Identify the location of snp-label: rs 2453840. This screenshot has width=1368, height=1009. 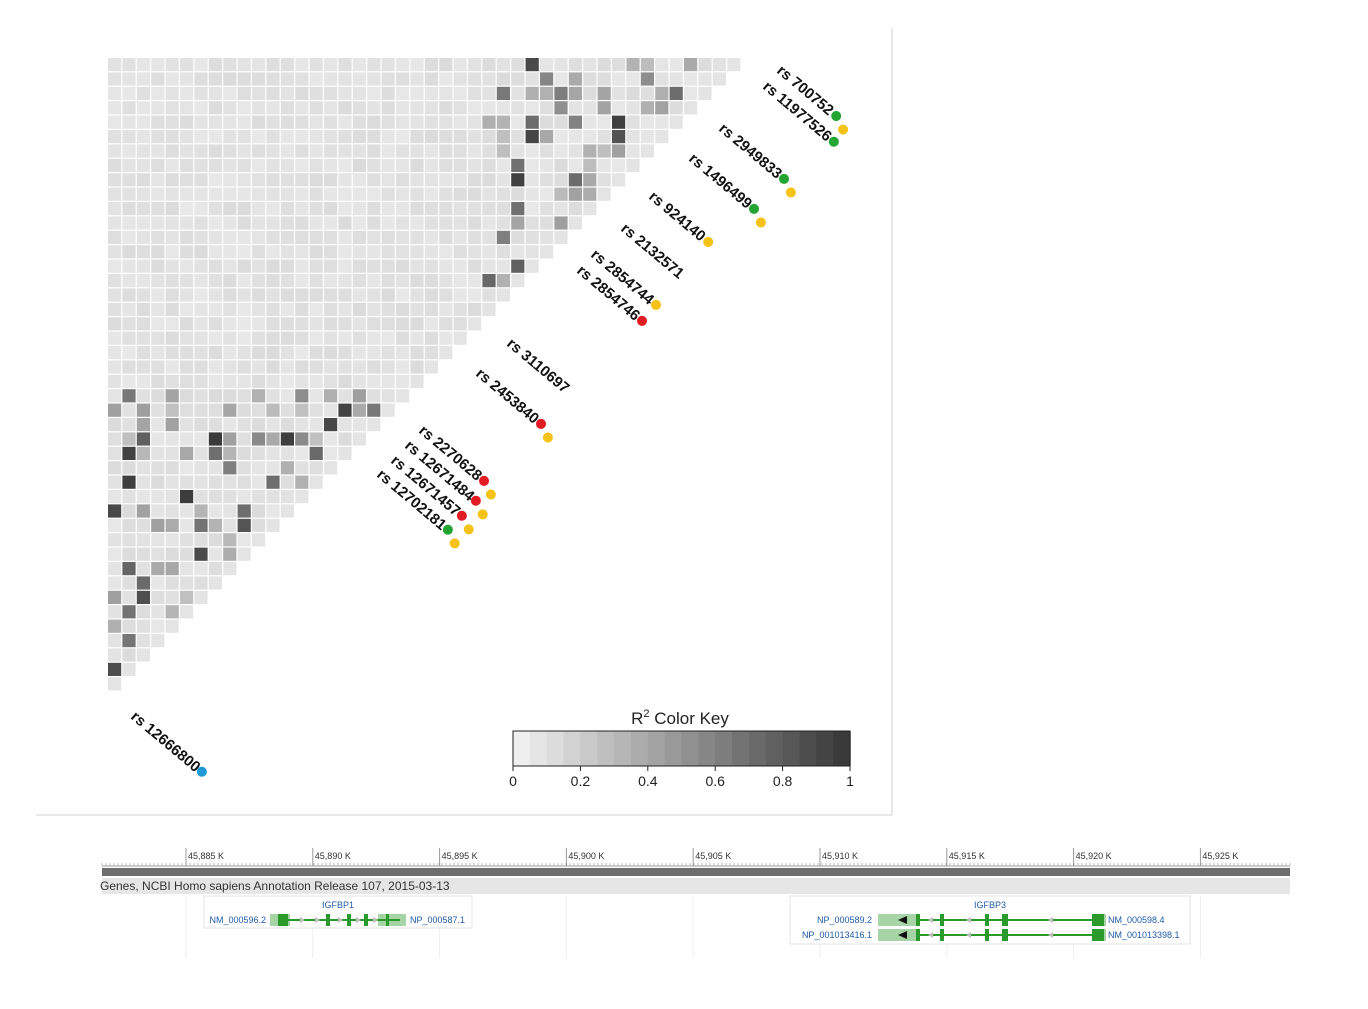
(507, 396).